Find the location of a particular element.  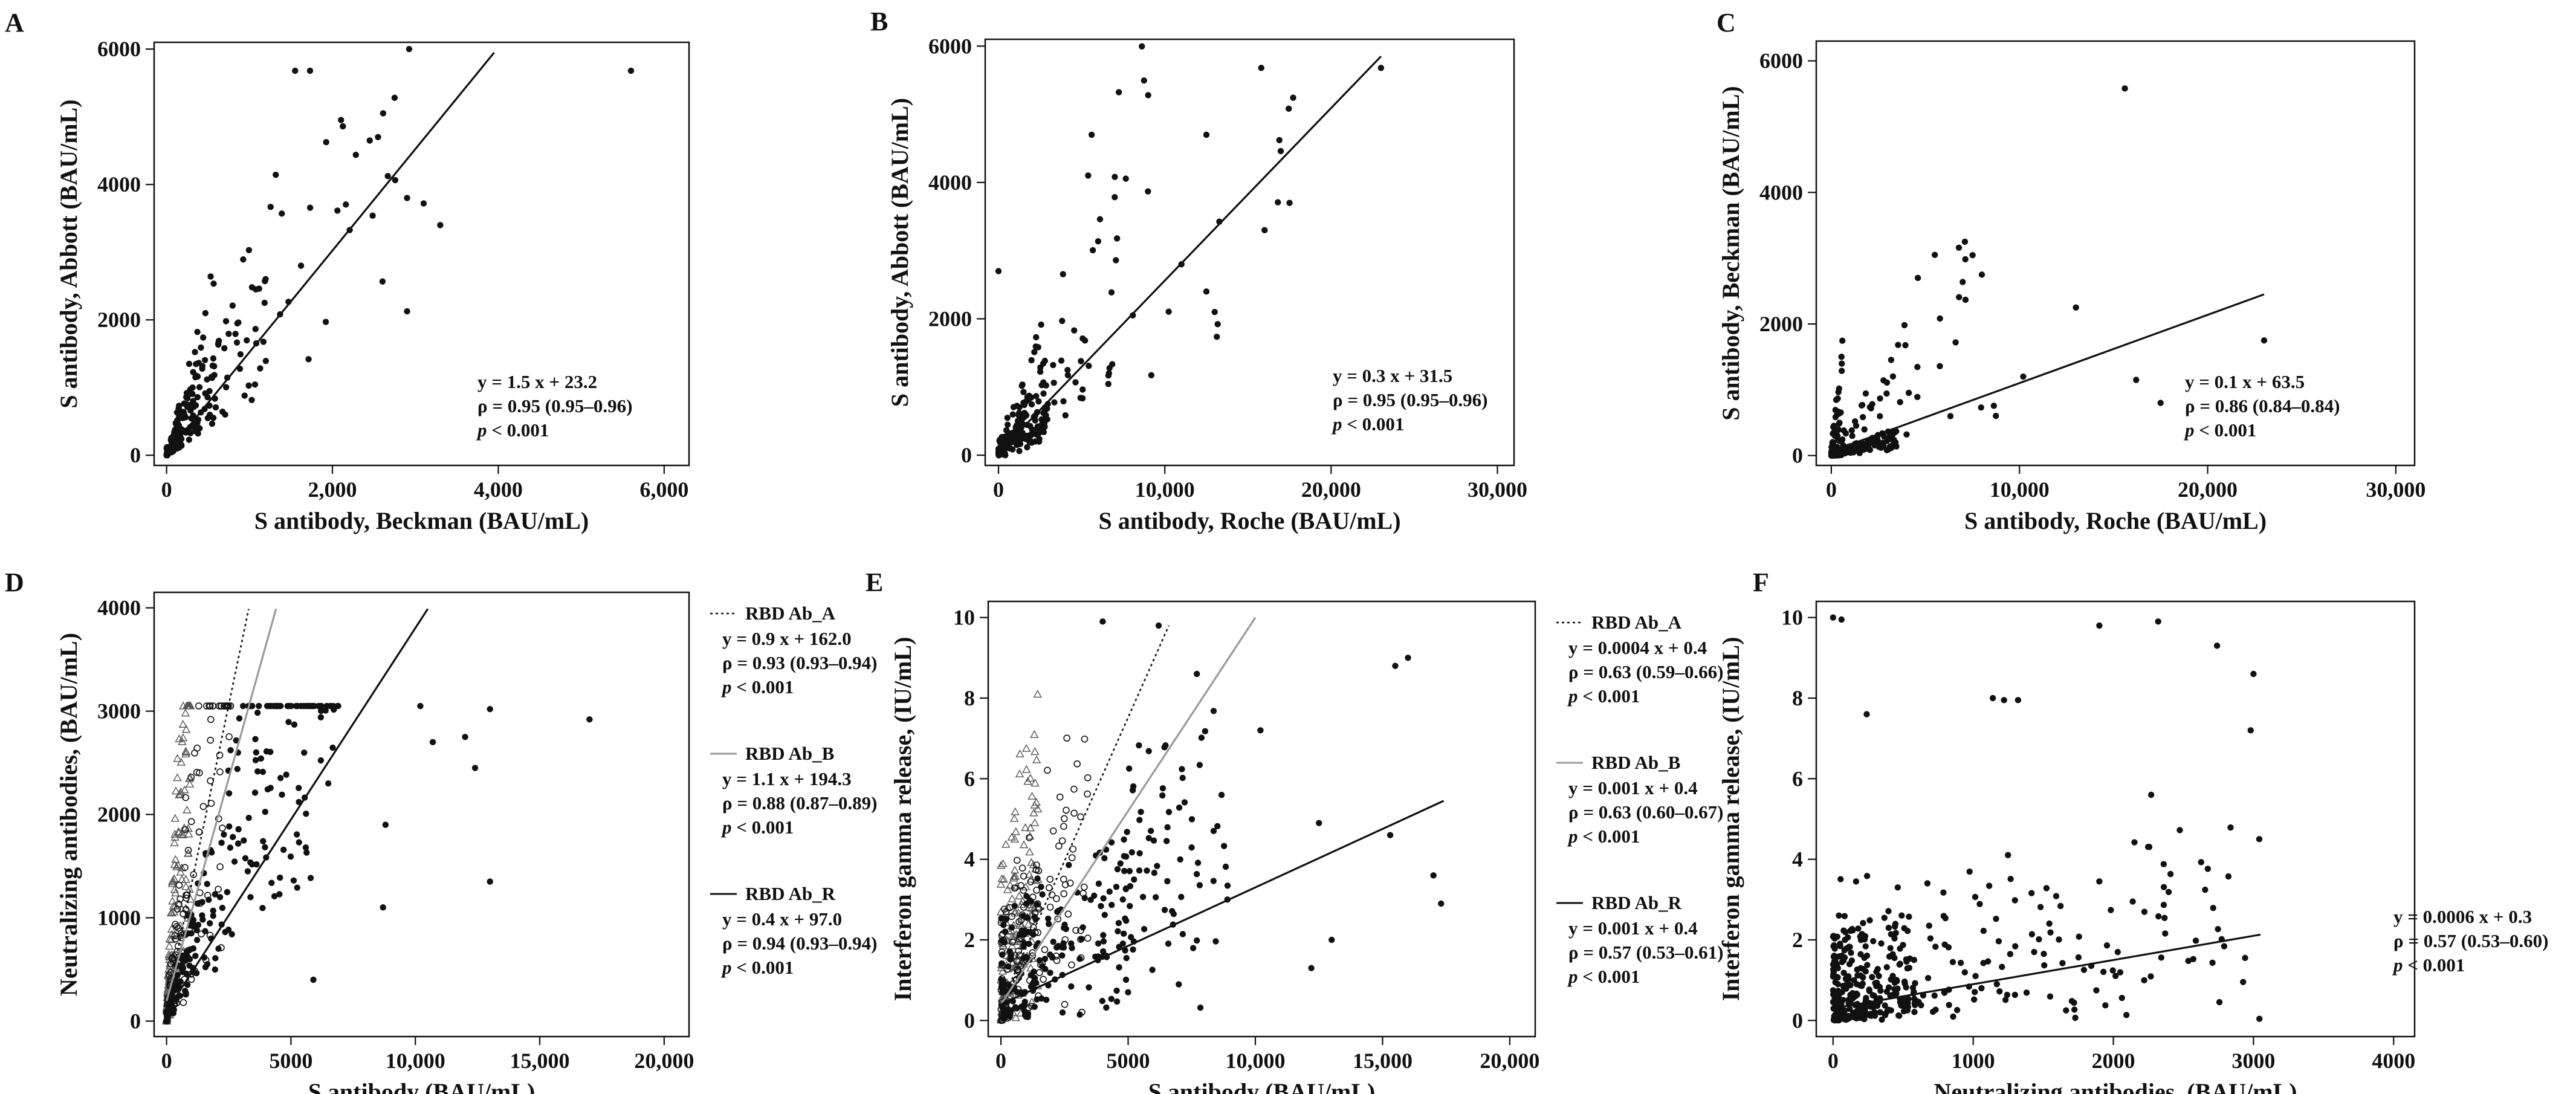

y-tick-label: 4000 is located at coordinates (1781, 192).